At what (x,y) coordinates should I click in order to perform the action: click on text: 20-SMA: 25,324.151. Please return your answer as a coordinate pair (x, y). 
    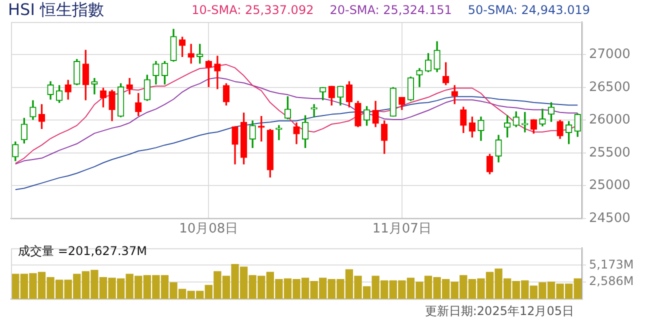
    Looking at the image, I should click on (391, 10).